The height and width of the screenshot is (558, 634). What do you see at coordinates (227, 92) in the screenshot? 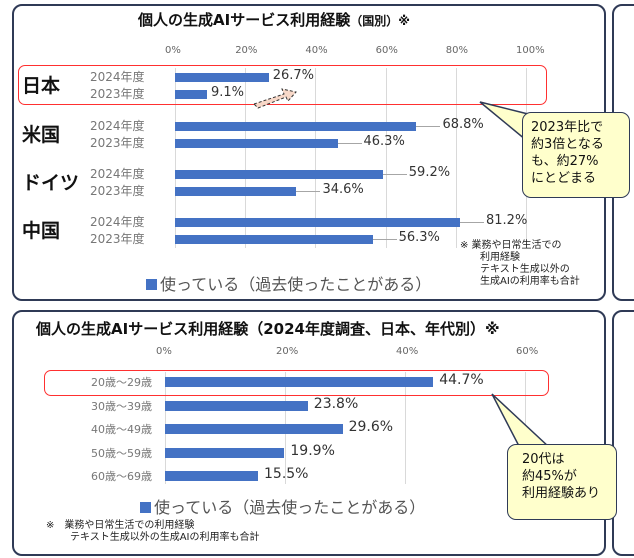
I see `data-label: 9.1%` at bounding box center [227, 92].